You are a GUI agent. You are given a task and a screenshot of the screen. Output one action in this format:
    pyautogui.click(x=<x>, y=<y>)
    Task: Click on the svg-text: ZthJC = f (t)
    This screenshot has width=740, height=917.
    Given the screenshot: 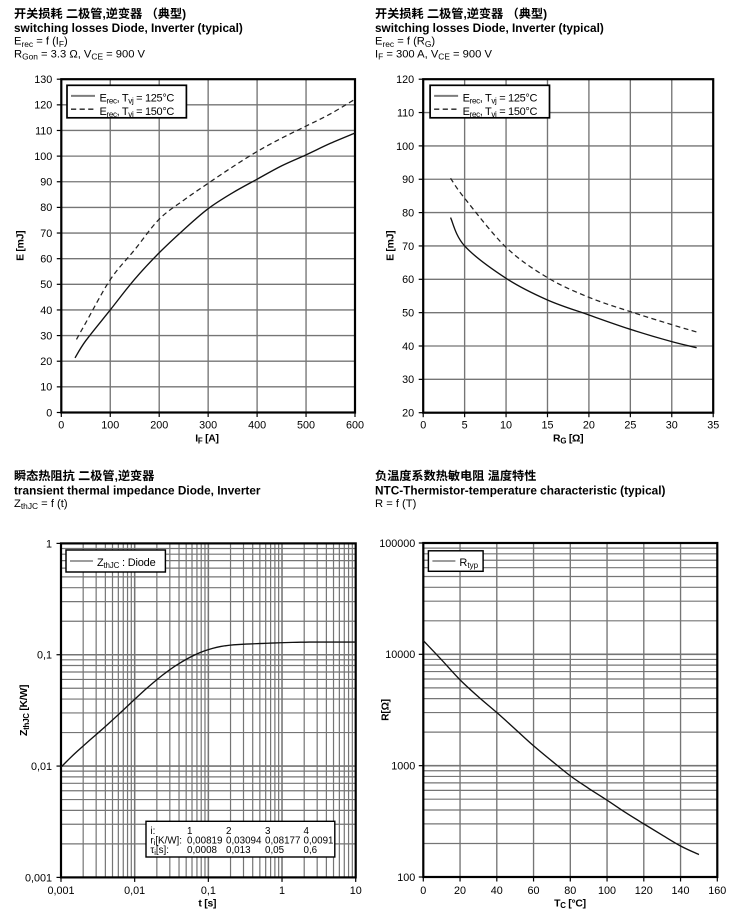 What is the action you would take?
    pyautogui.click(x=41, y=504)
    